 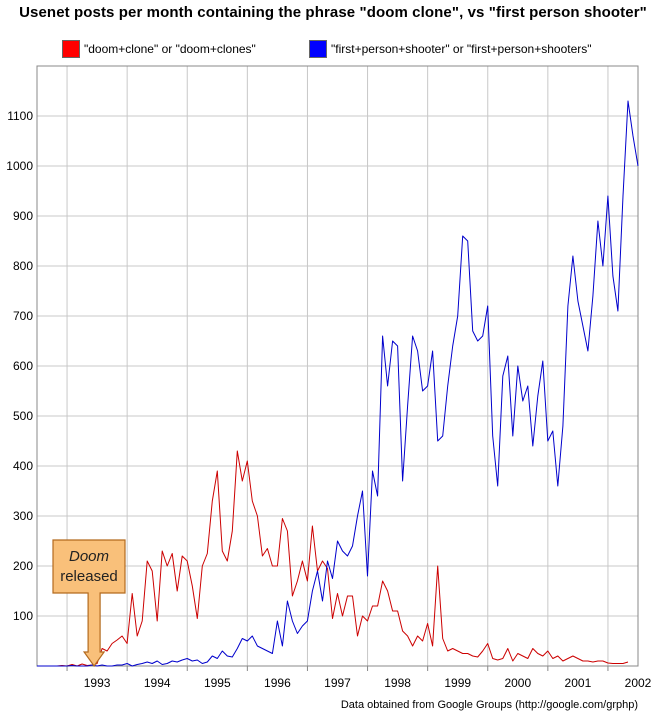 I want to click on y-tick-label: 300, so click(x=23, y=516).